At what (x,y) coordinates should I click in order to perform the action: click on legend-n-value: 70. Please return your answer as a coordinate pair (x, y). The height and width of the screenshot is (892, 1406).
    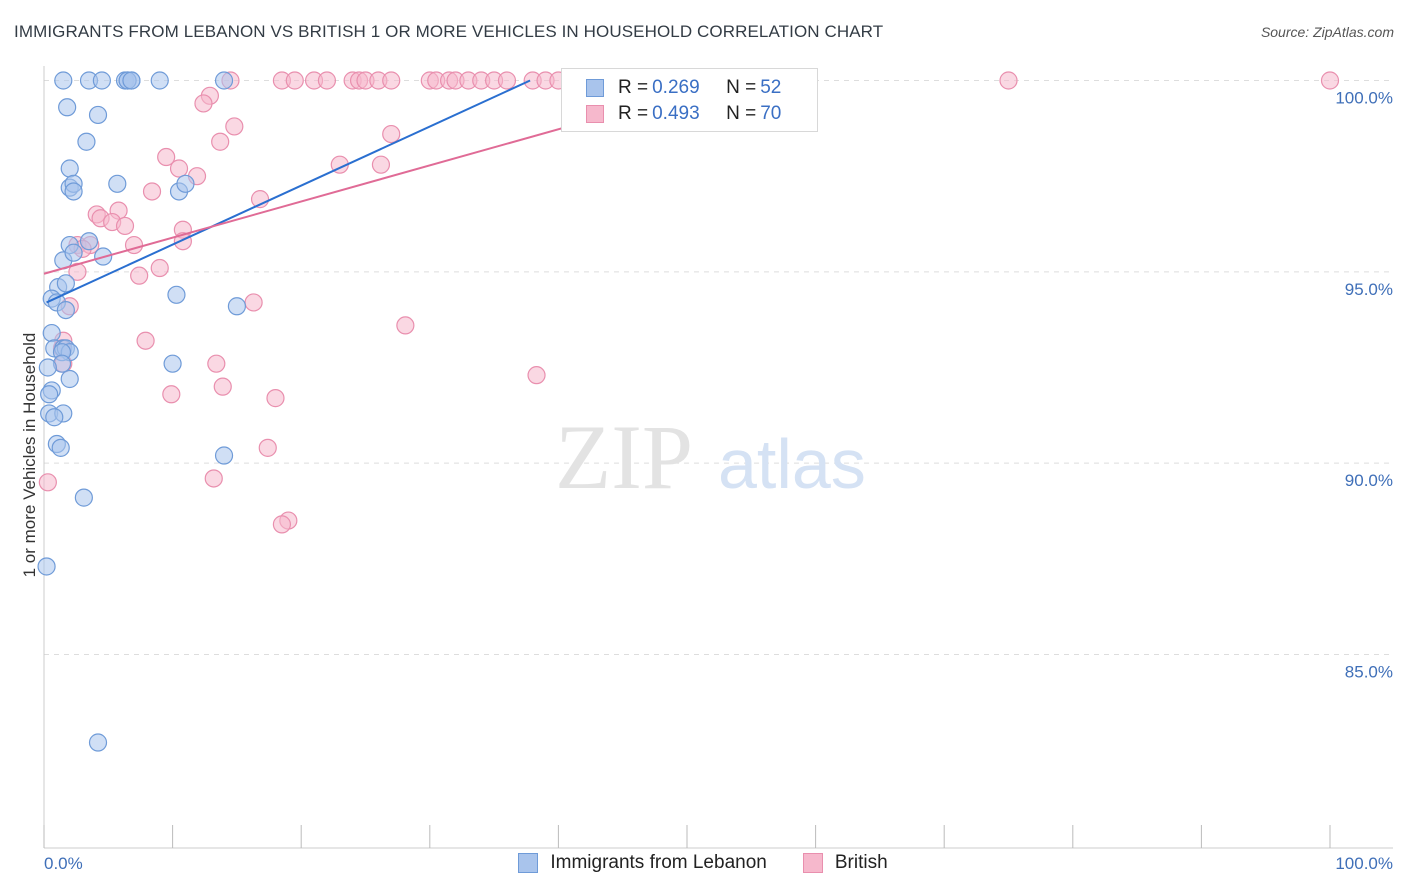
    Looking at the image, I should click on (771, 113).